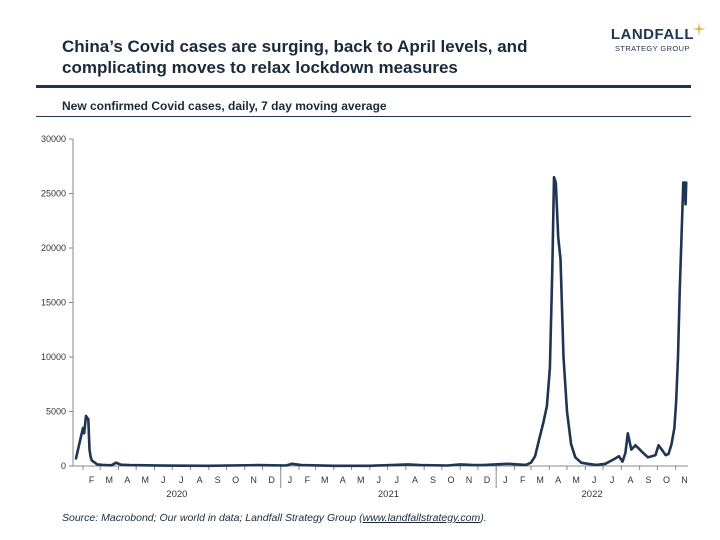 The height and width of the screenshot is (540, 720). Describe the element at coordinates (483, 518) in the screenshot. I see `source-end: ).` at that location.